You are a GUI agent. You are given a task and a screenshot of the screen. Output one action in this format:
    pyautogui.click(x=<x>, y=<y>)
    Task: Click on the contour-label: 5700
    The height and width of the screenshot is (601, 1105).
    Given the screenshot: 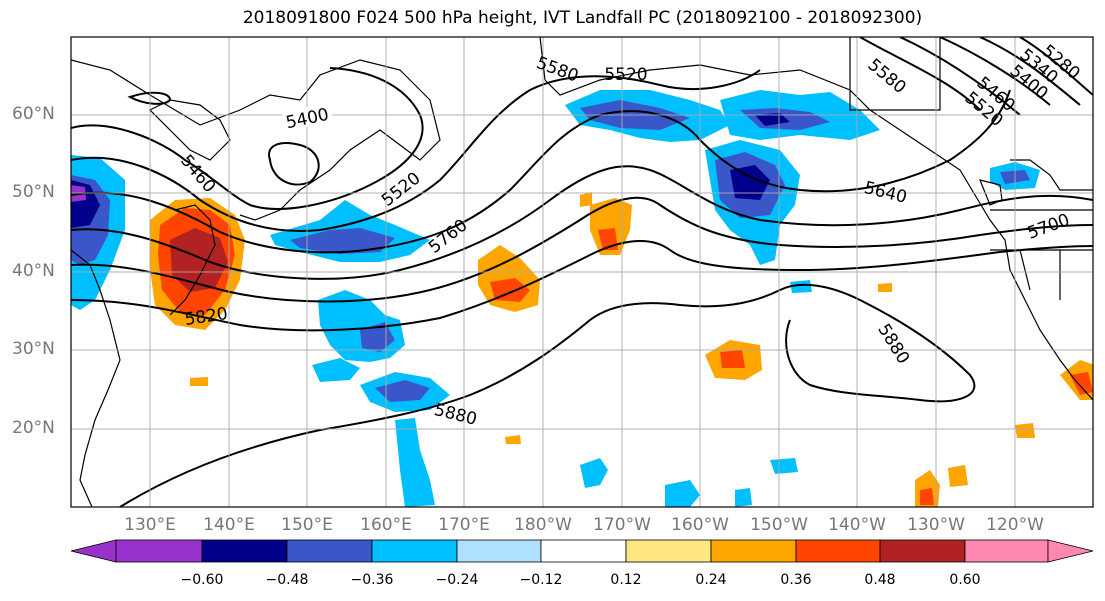 What is the action you would take?
    pyautogui.click(x=1048, y=227)
    